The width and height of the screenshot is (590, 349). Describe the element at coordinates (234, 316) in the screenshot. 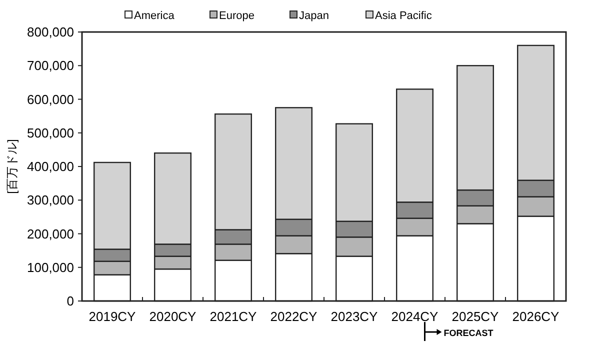

I see `x-tick-label: 2021CY` at that location.